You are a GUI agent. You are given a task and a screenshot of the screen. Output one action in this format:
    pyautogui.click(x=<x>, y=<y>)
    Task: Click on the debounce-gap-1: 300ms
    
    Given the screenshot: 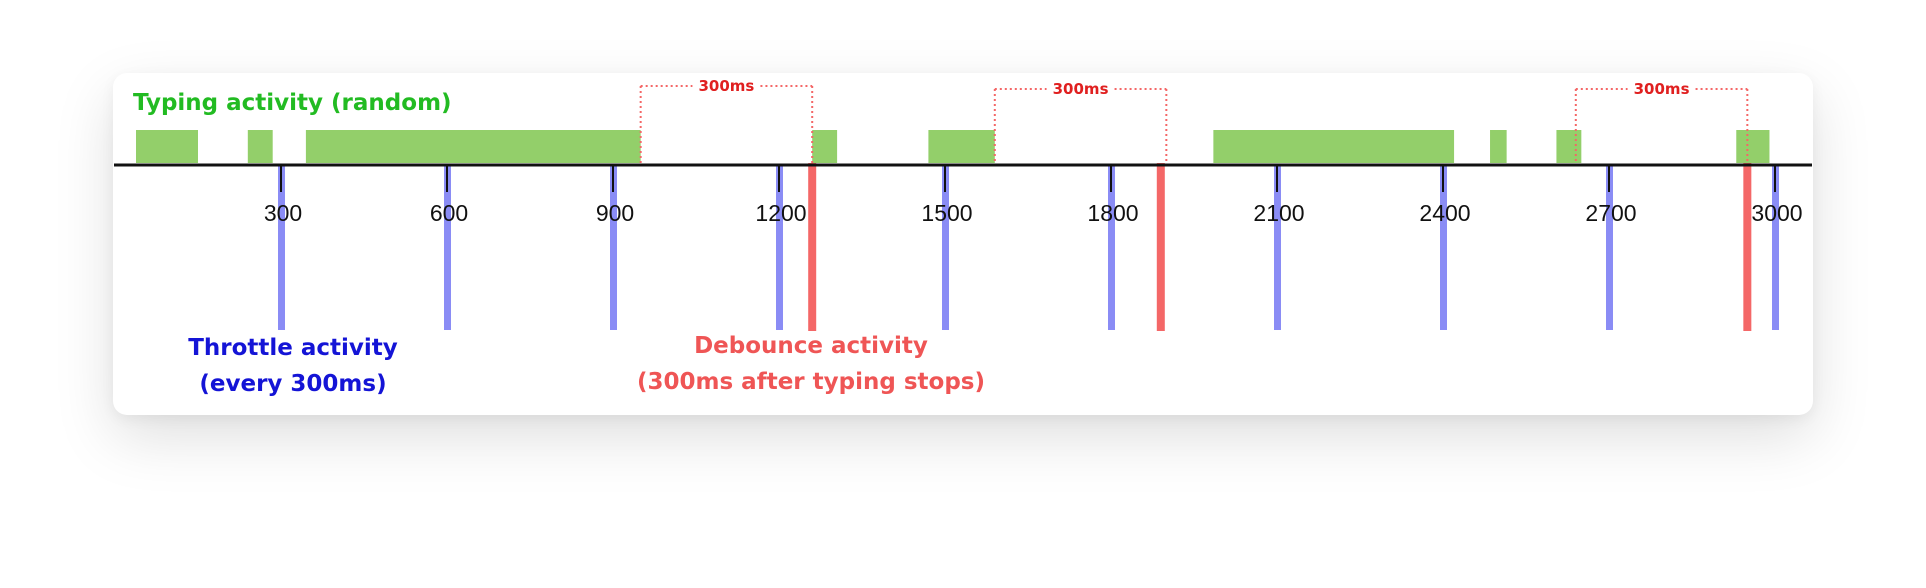 What is the action you would take?
    pyautogui.click(x=726, y=120)
    